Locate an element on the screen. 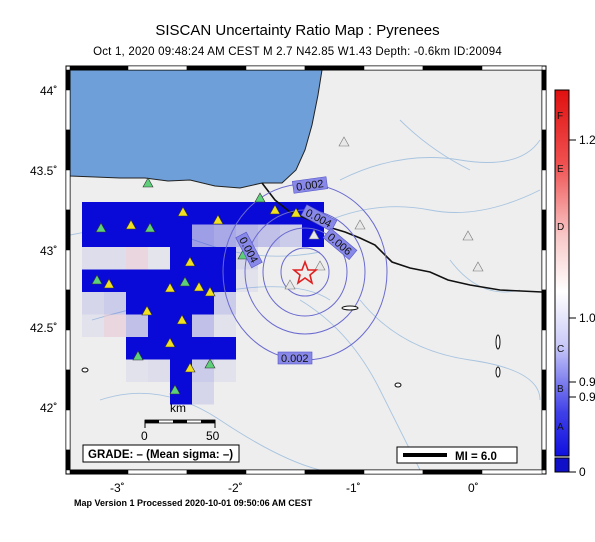 This screenshot has width=595, height=542. mi-text: MI = 6.0 is located at coordinates (476, 457).